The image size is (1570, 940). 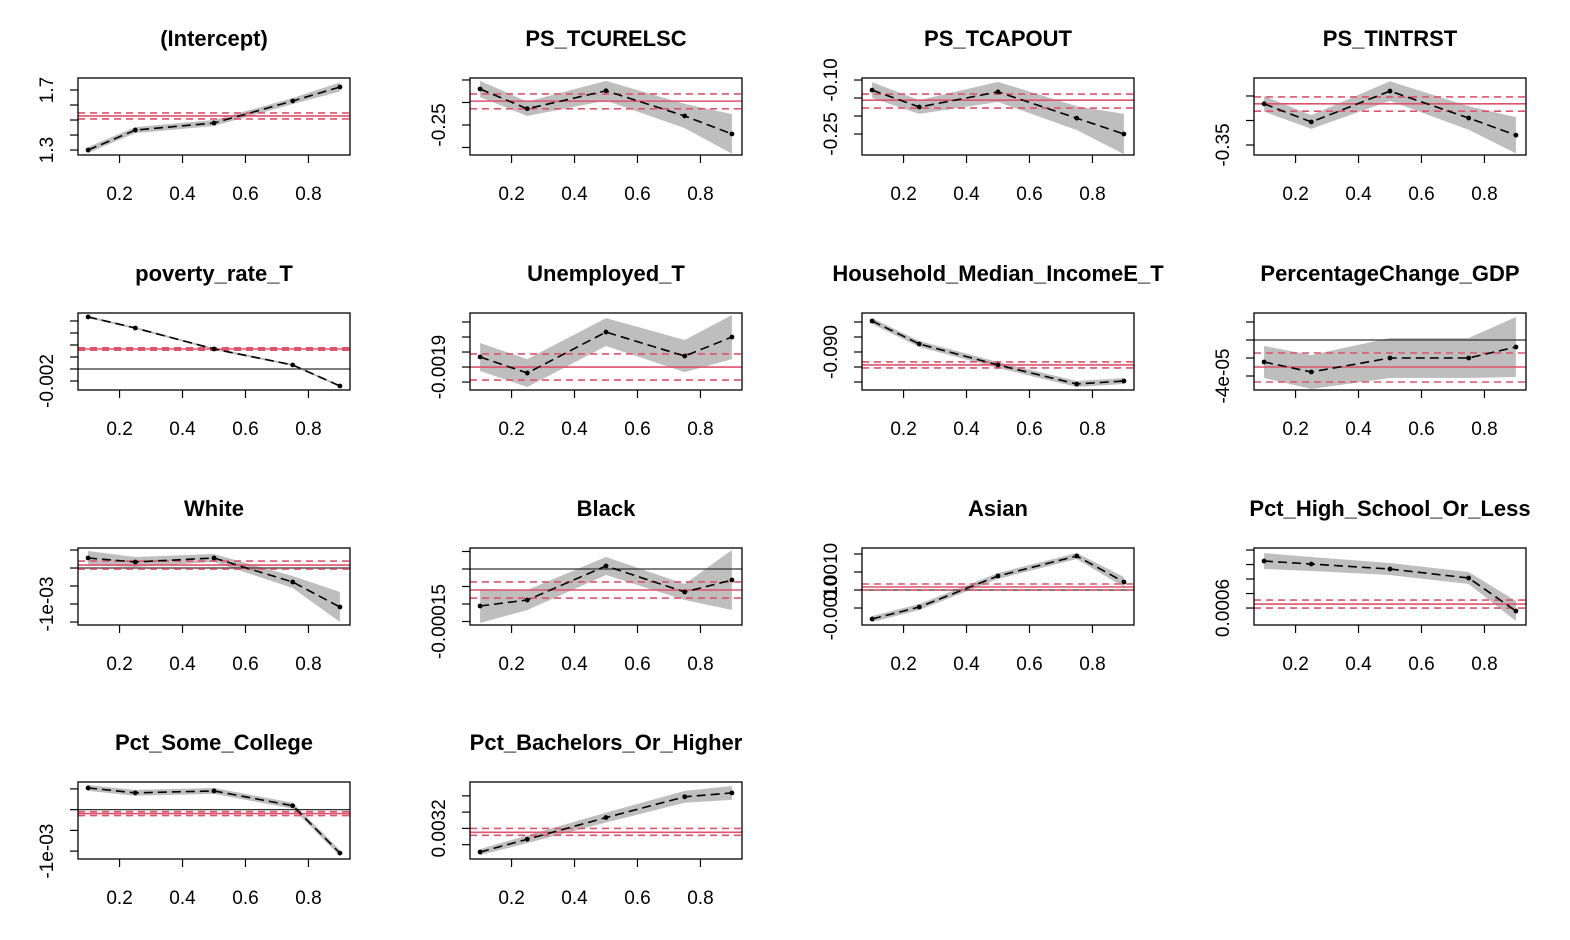 What do you see at coordinates (47, 381) in the screenshot?
I see `y-tick-label: -0.002` at bounding box center [47, 381].